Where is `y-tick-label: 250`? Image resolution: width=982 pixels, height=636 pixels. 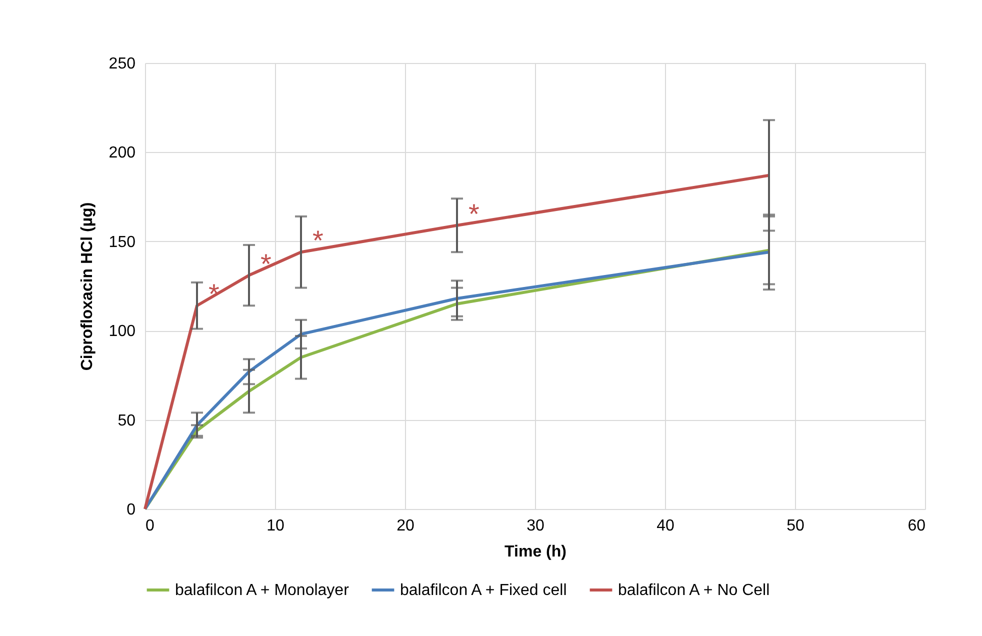 y-tick-label: 250 is located at coordinates (122, 64).